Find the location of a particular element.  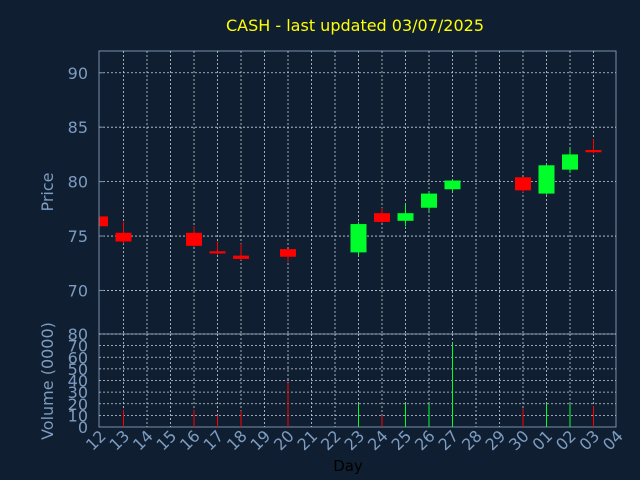

price-tick-label: 75 is located at coordinates (78, 236).